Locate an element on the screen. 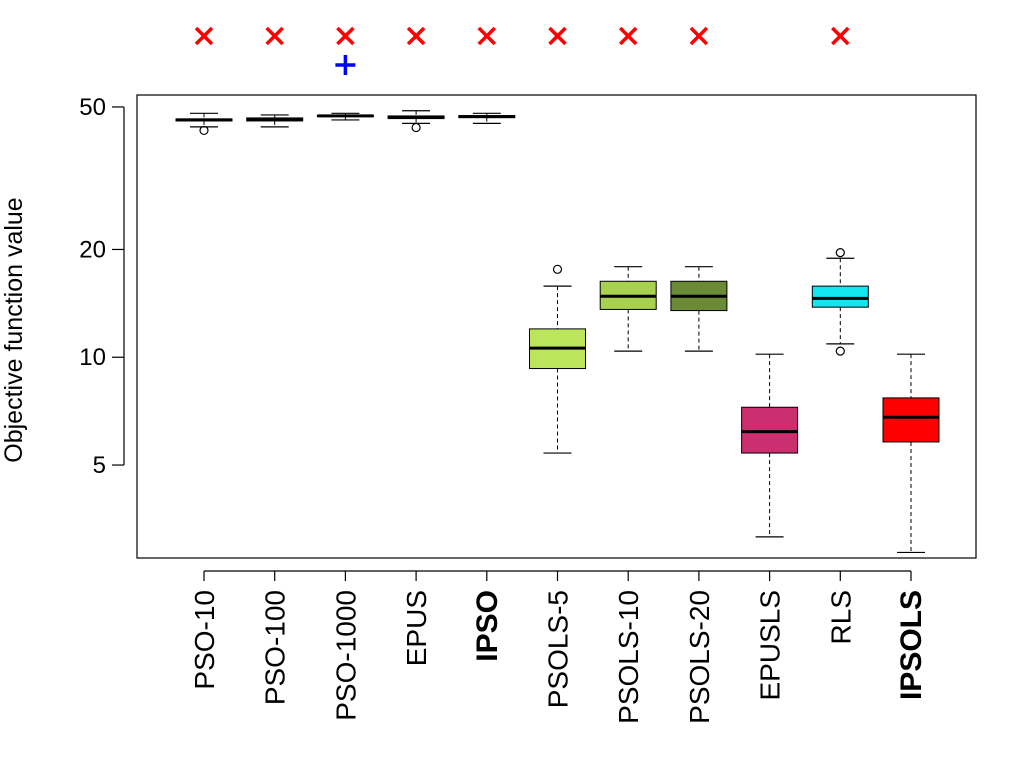 The width and height of the screenshot is (1024, 768). box-ipsols is located at coordinates (911, 453).